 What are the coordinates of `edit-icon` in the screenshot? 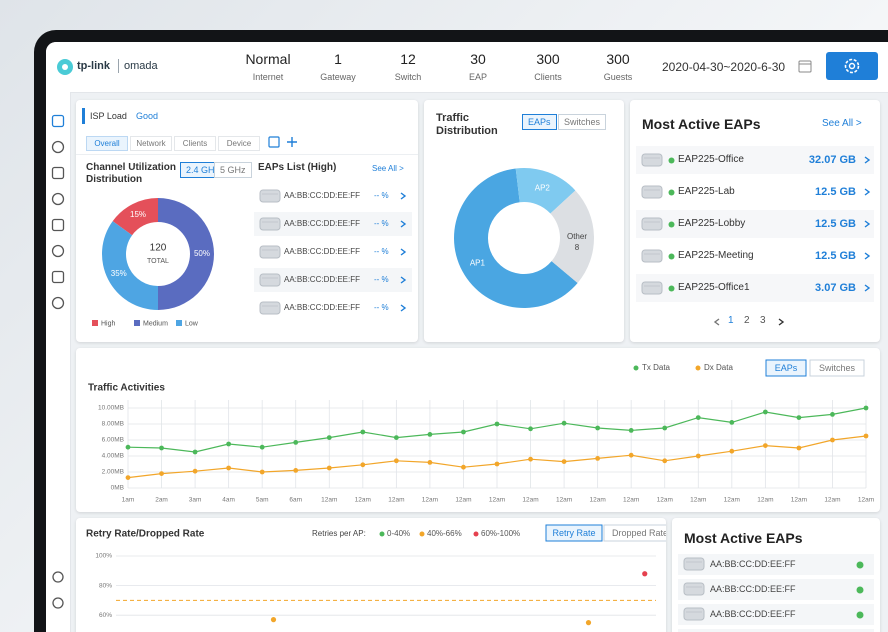 It's located at (274, 142).